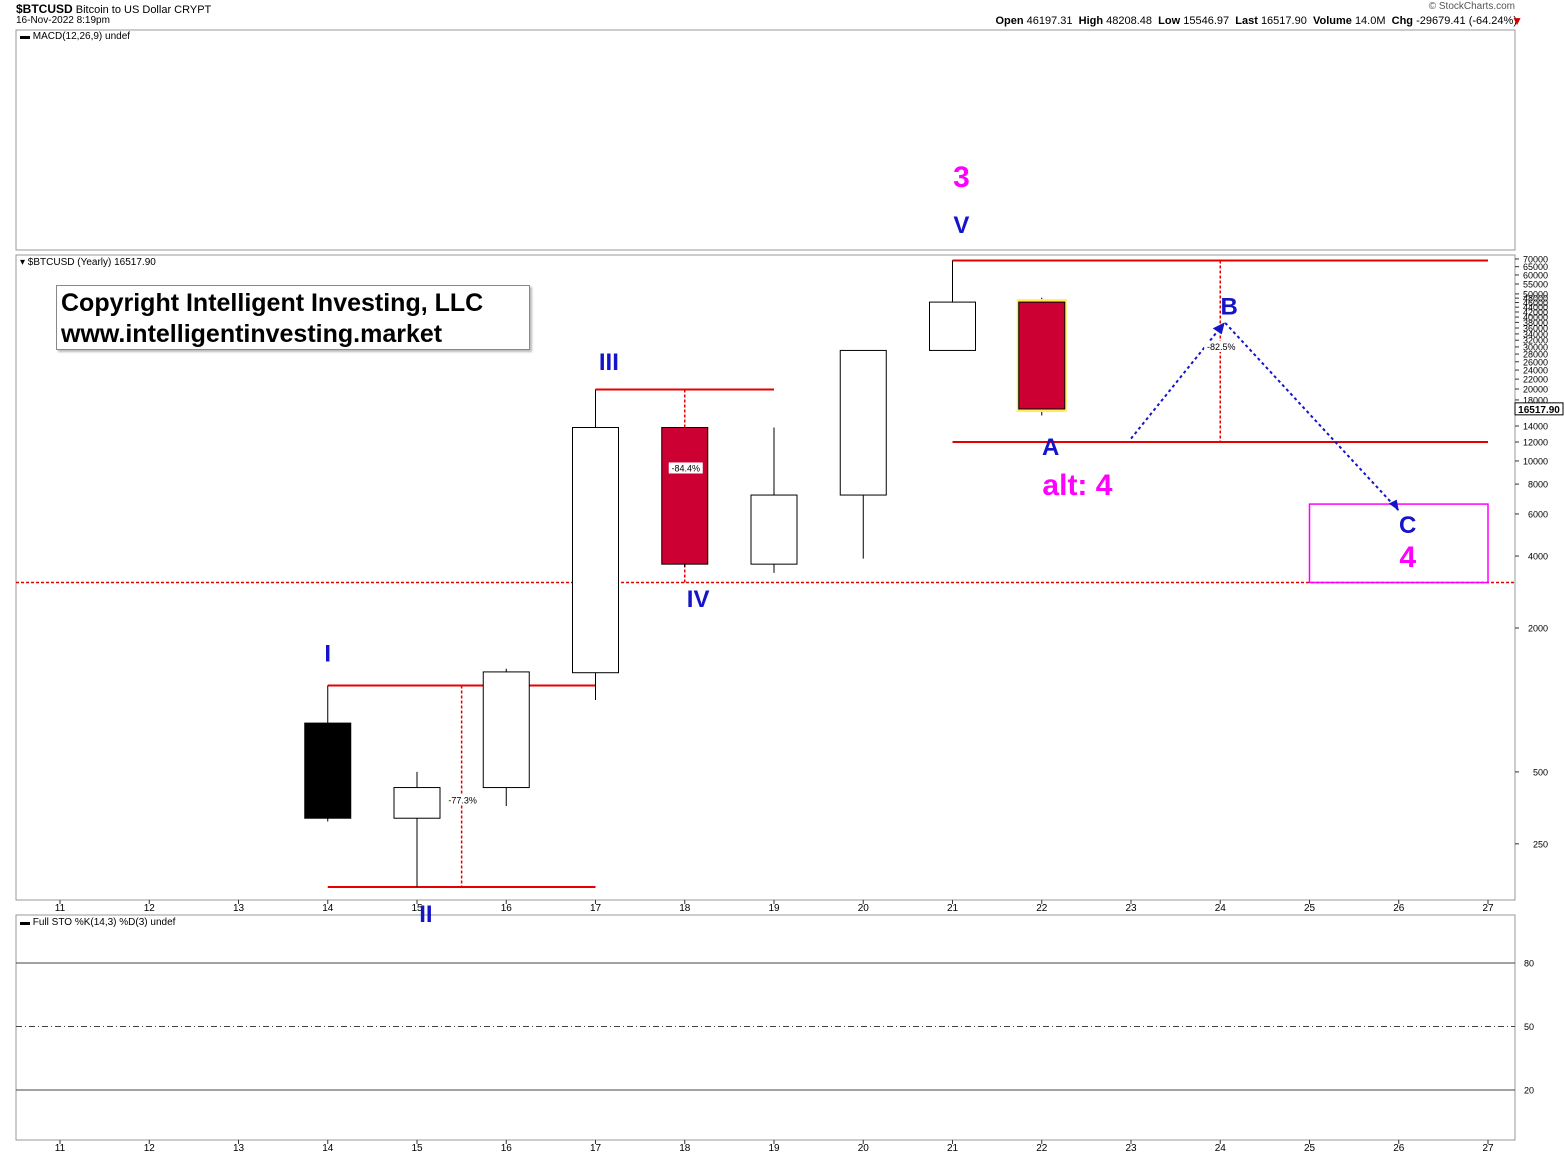 This screenshot has height=1157, width=1565. Describe the element at coordinates (1535, 347) in the screenshot. I see `y-tick-label: 30000` at that location.